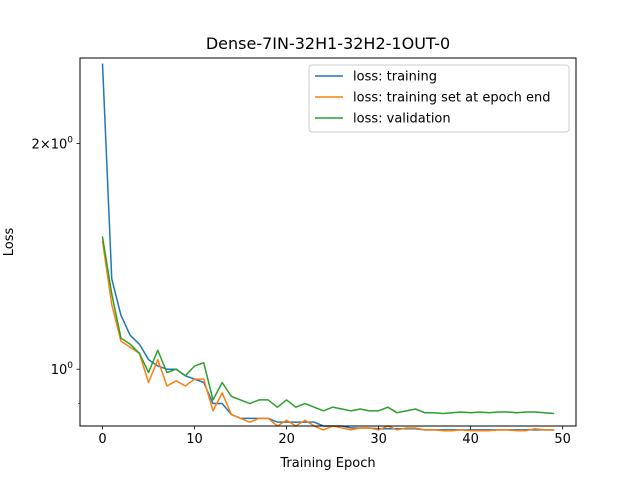 This screenshot has height=480, width=640. What do you see at coordinates (62, 369) in the screenshot?
I see `y-tick-label: 100` at bounding box center [62, 369].